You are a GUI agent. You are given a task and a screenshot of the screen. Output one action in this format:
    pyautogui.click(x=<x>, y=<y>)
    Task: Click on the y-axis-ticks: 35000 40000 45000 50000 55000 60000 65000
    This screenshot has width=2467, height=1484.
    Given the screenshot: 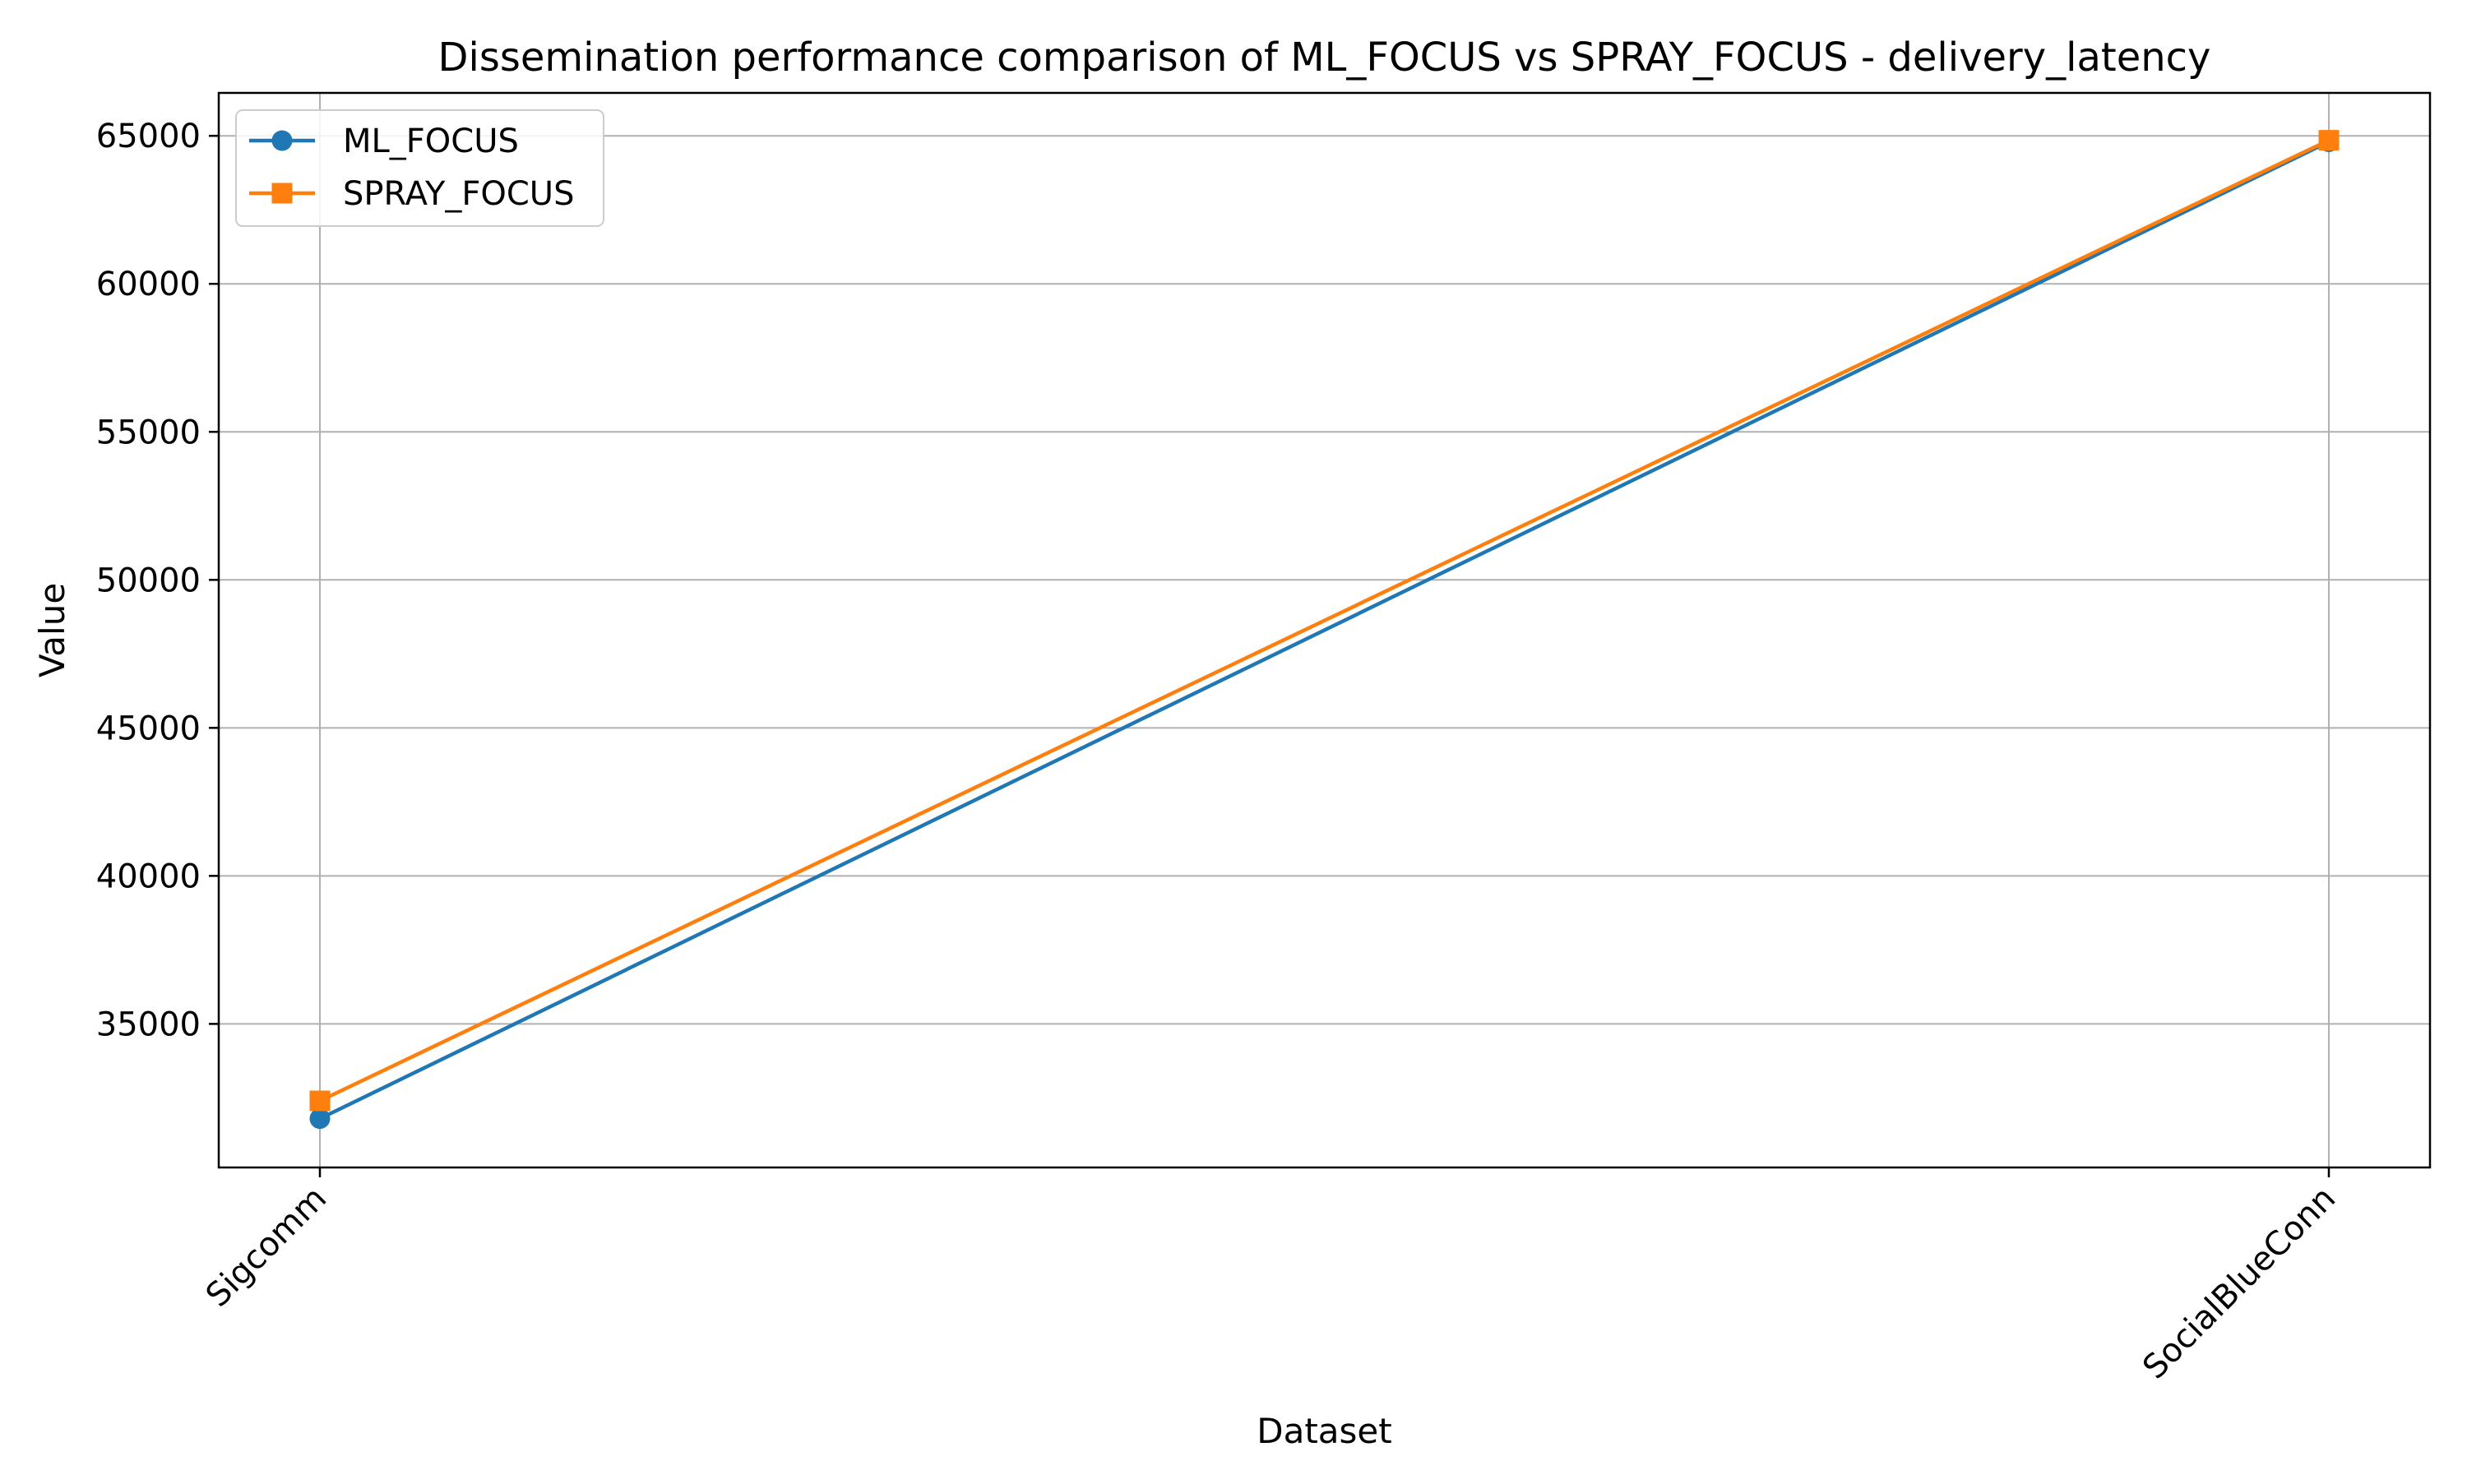 What is the action you would take?
    pyautogui.click(x=157, y=580)
    